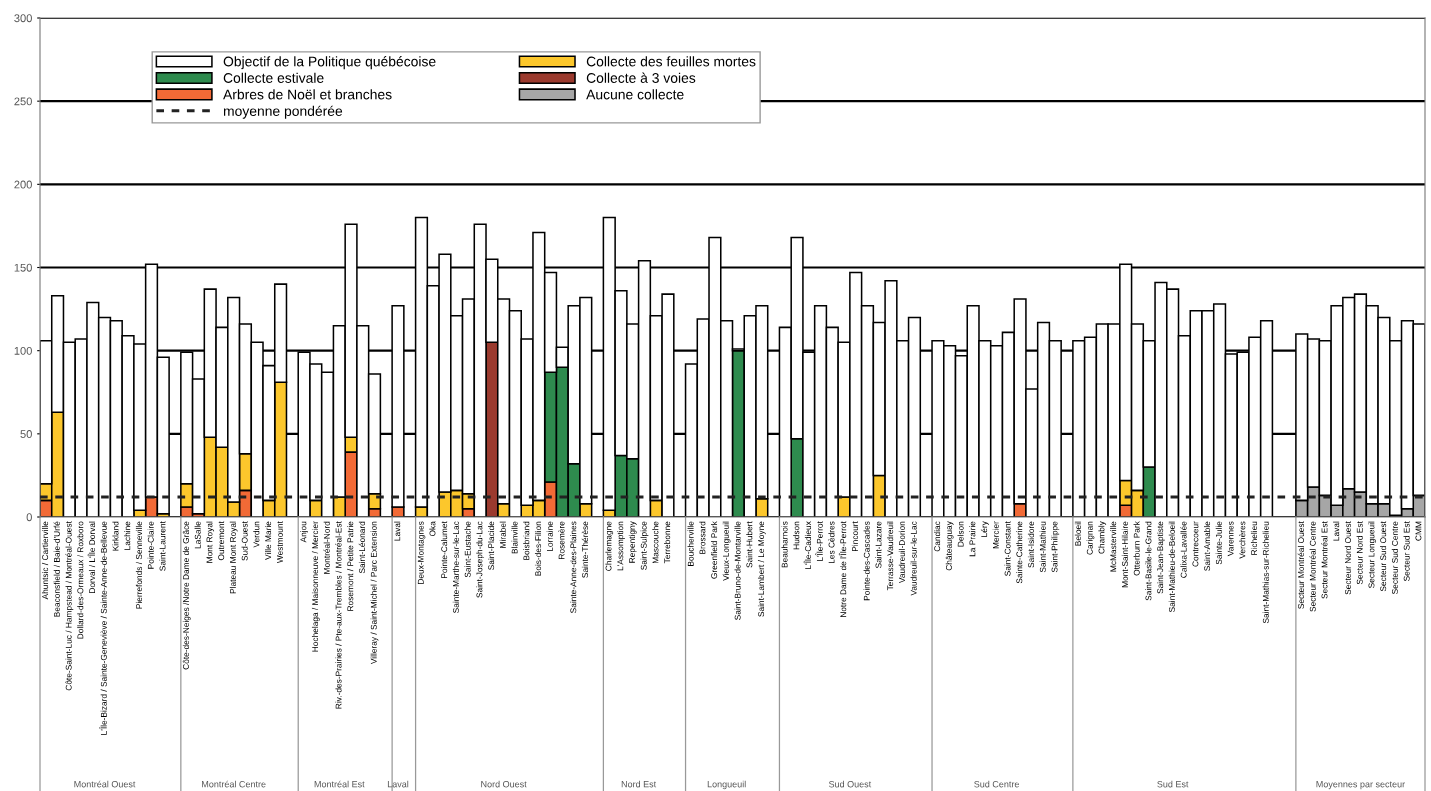  I want to click on x-tick-label: Léry, so click(984, 529).